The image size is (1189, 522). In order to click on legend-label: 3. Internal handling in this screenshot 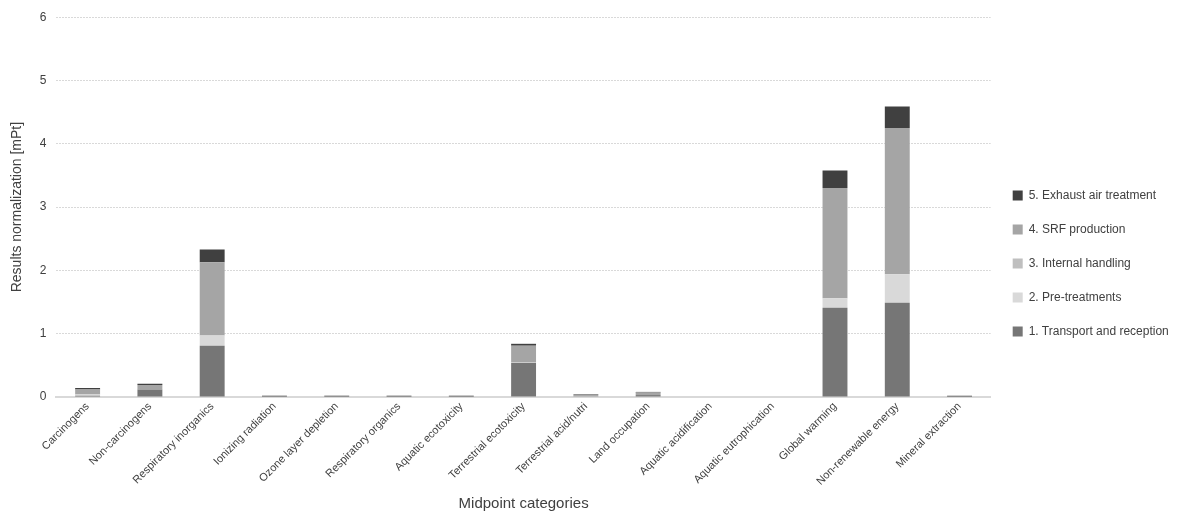, I will do `click(1079, 262)`.